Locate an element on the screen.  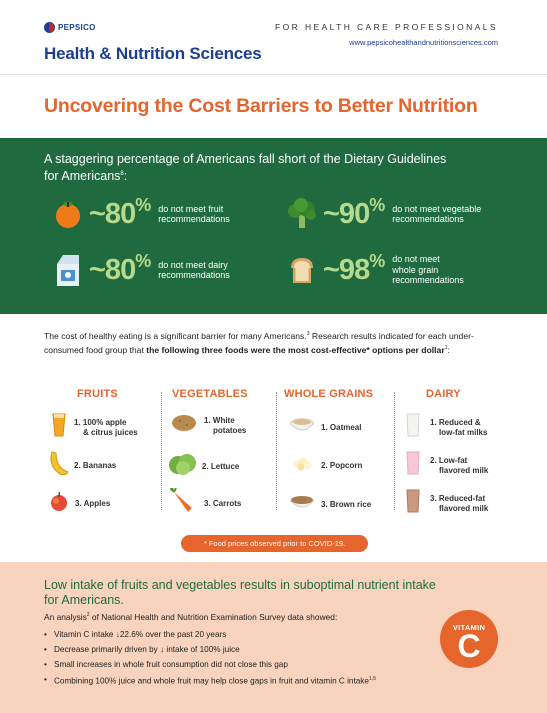
stat-label: do not meet vegetable recommendations is located at coordinates (436, 214).